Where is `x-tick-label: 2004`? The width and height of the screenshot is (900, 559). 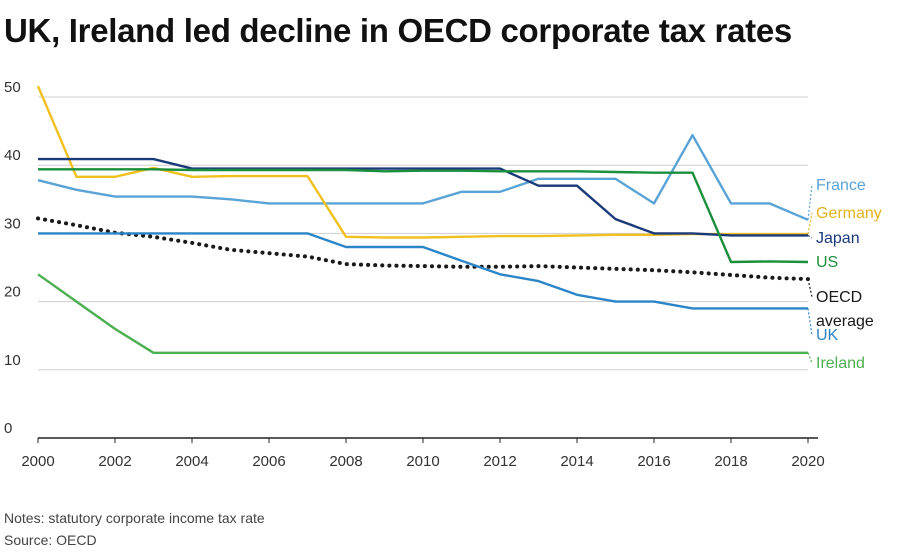 x-tick-label: 2004 is located at coordinates (191, 461).